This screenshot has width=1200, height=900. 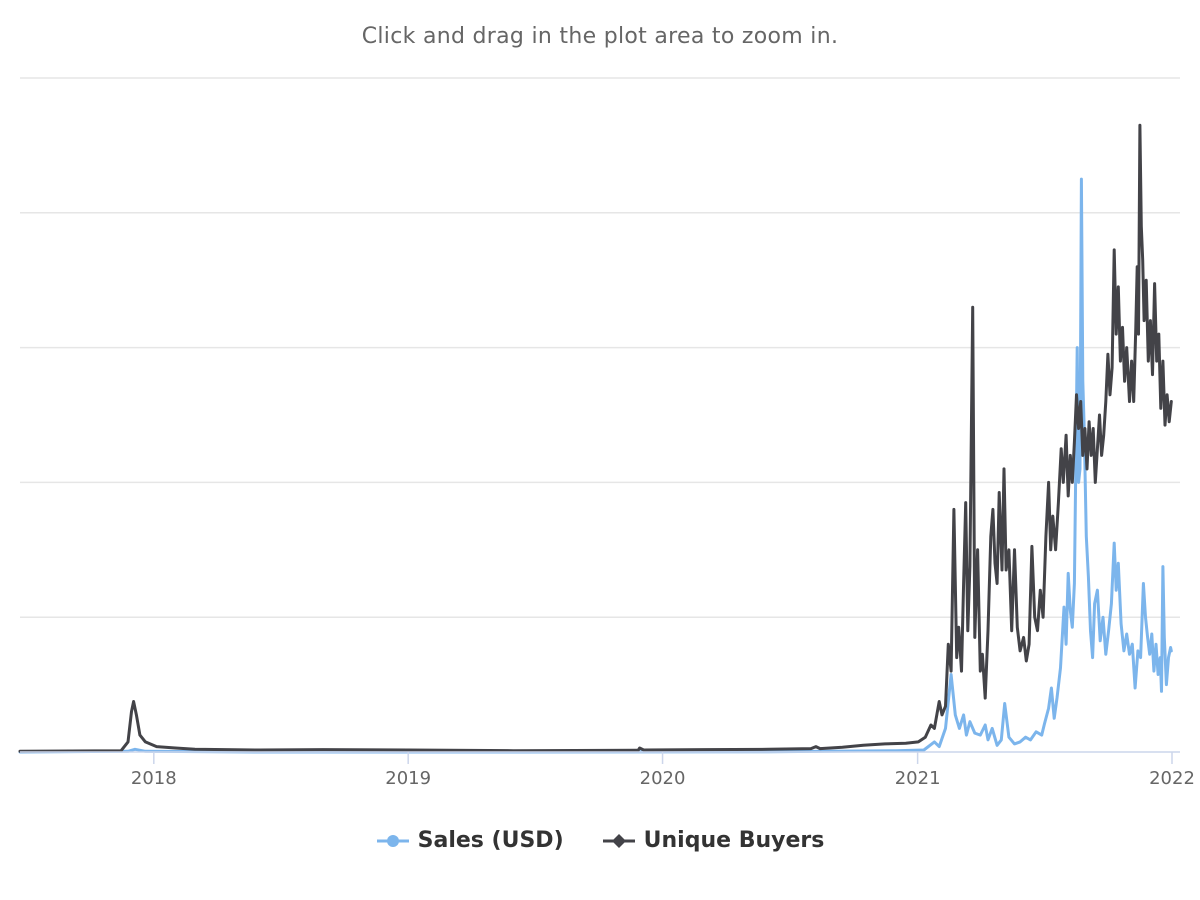 I want to click on legend-label-unique-buyers: Unique Buyers, so click(x=734, y=840).